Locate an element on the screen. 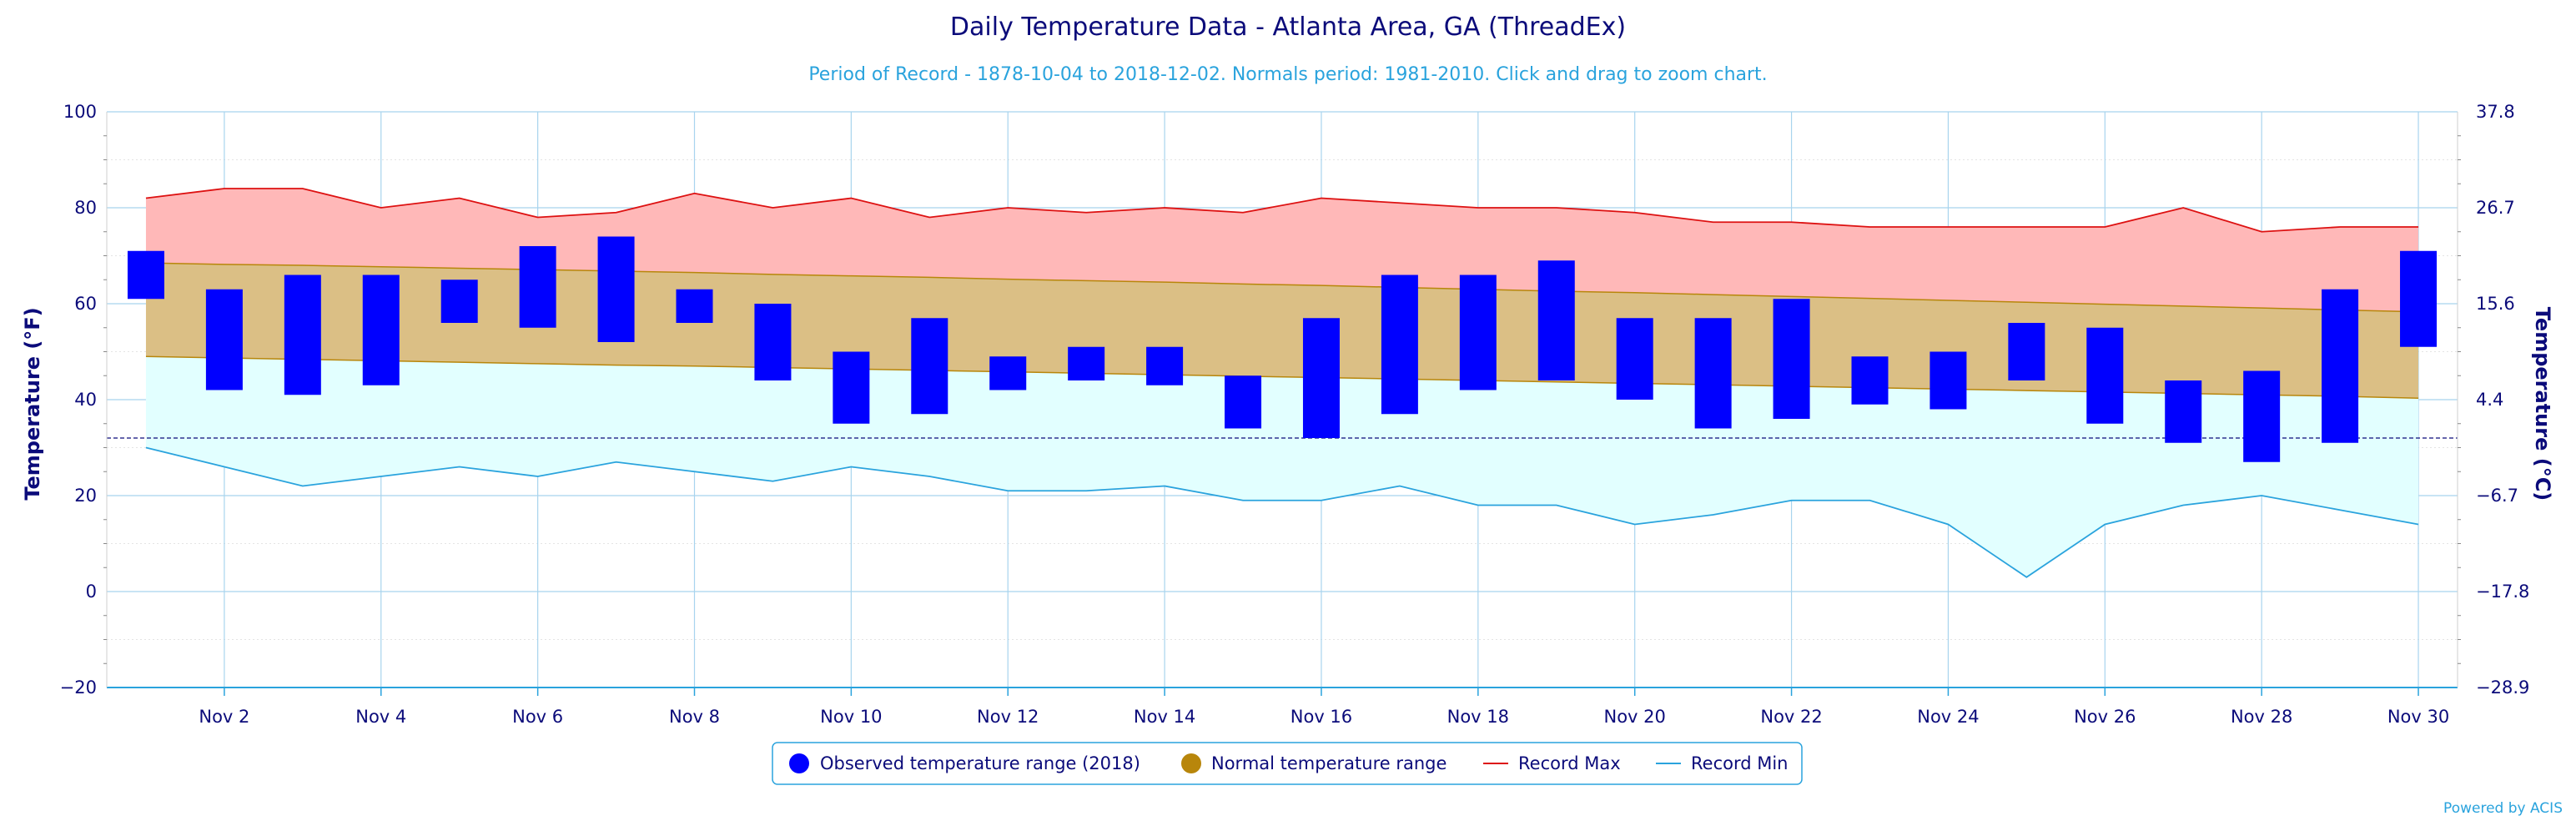  y-tick-label-left: 40 is located at coordinates (85, 400).